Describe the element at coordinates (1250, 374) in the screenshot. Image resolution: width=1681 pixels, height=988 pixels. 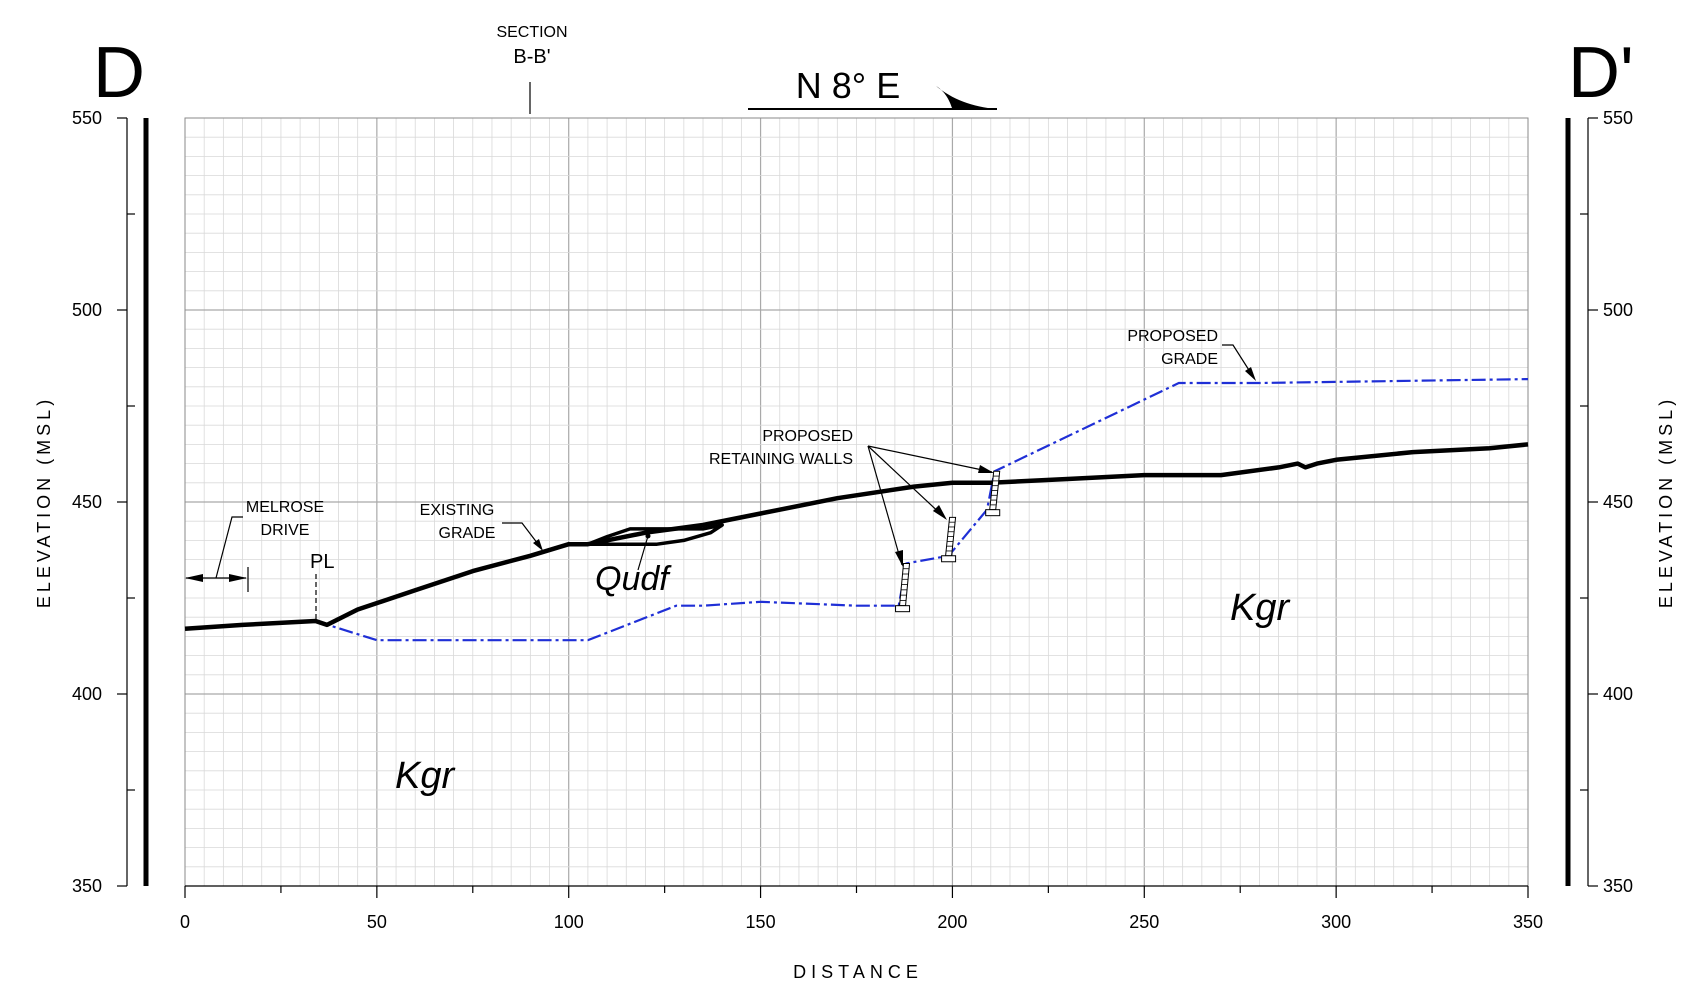
I see `proposed-grade-arrow` at that location.